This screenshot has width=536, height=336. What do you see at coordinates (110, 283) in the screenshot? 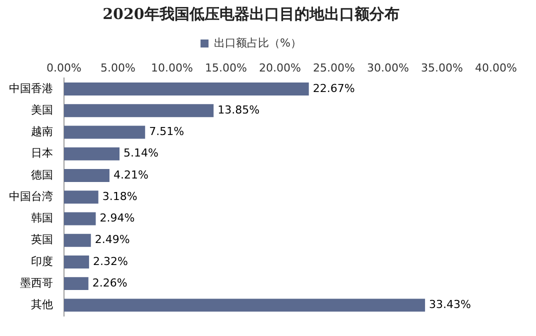
I see `data-label: 2.26%` at bounding box center [110, 283].